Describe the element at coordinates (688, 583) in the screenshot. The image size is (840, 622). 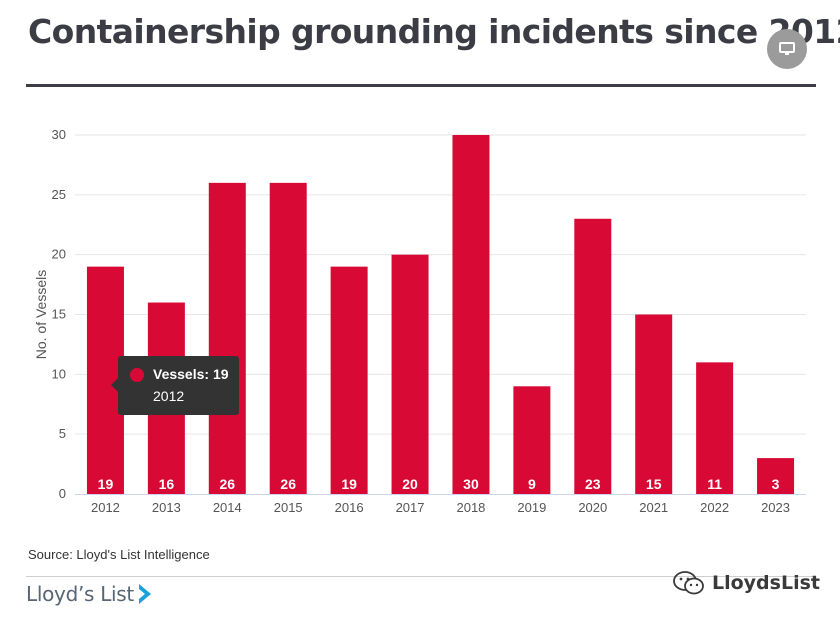
I see `wechat-icon` at that location.